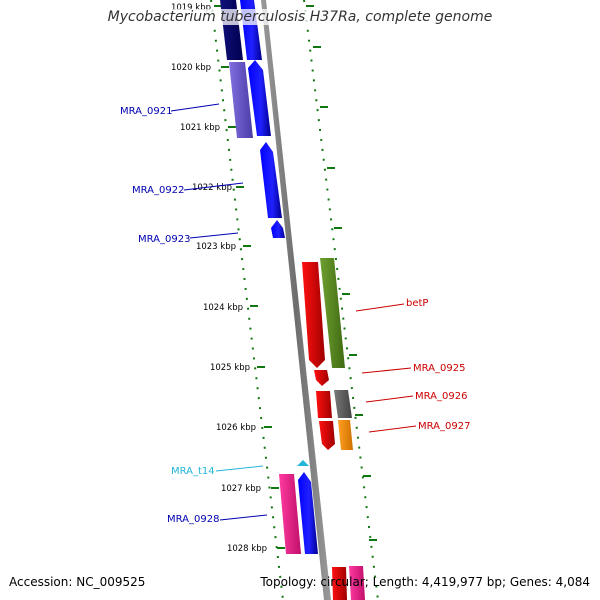 The image size is (600, 600). Describe the element at coordinates (191, 68) in the screenshot. I see `tick-label: 1020 kbp` at that location.